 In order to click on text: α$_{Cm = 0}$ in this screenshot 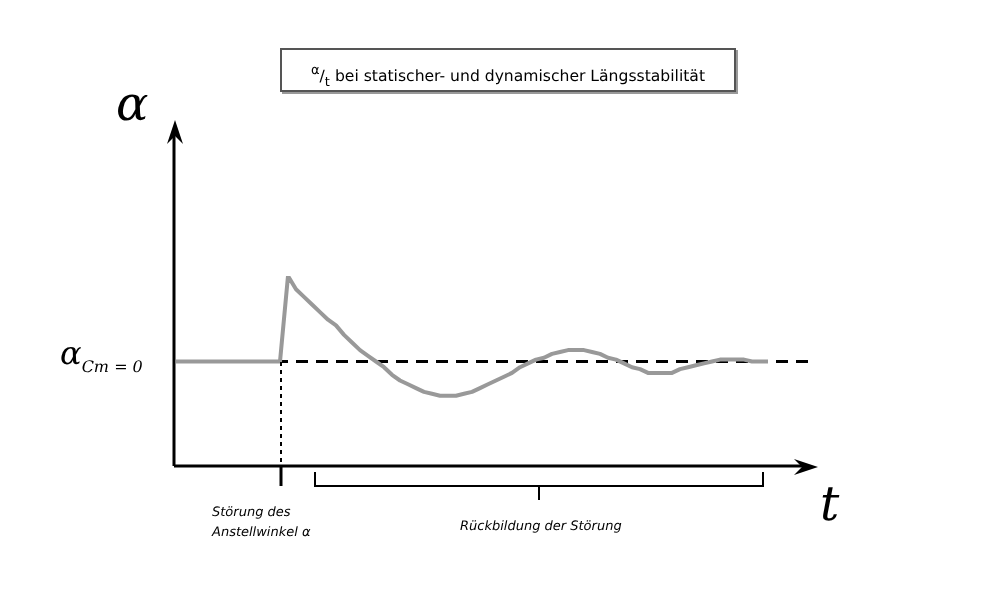, I will do `click(101, 354)`.